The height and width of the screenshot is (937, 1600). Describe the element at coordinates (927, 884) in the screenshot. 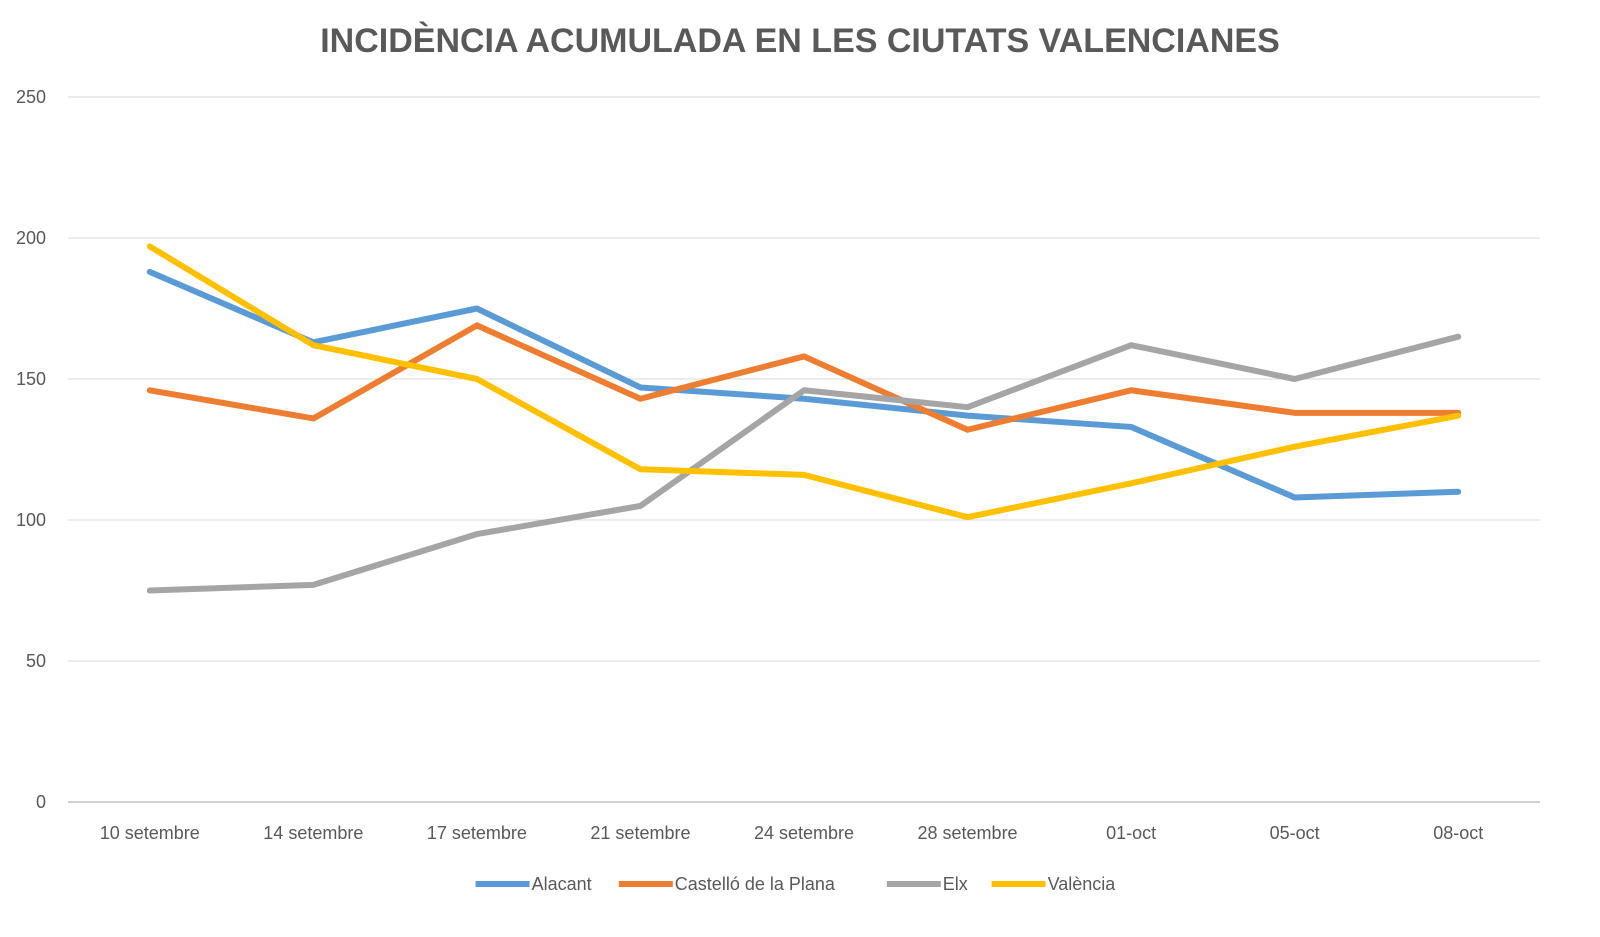

I see `legend-item: Elx` at that location.